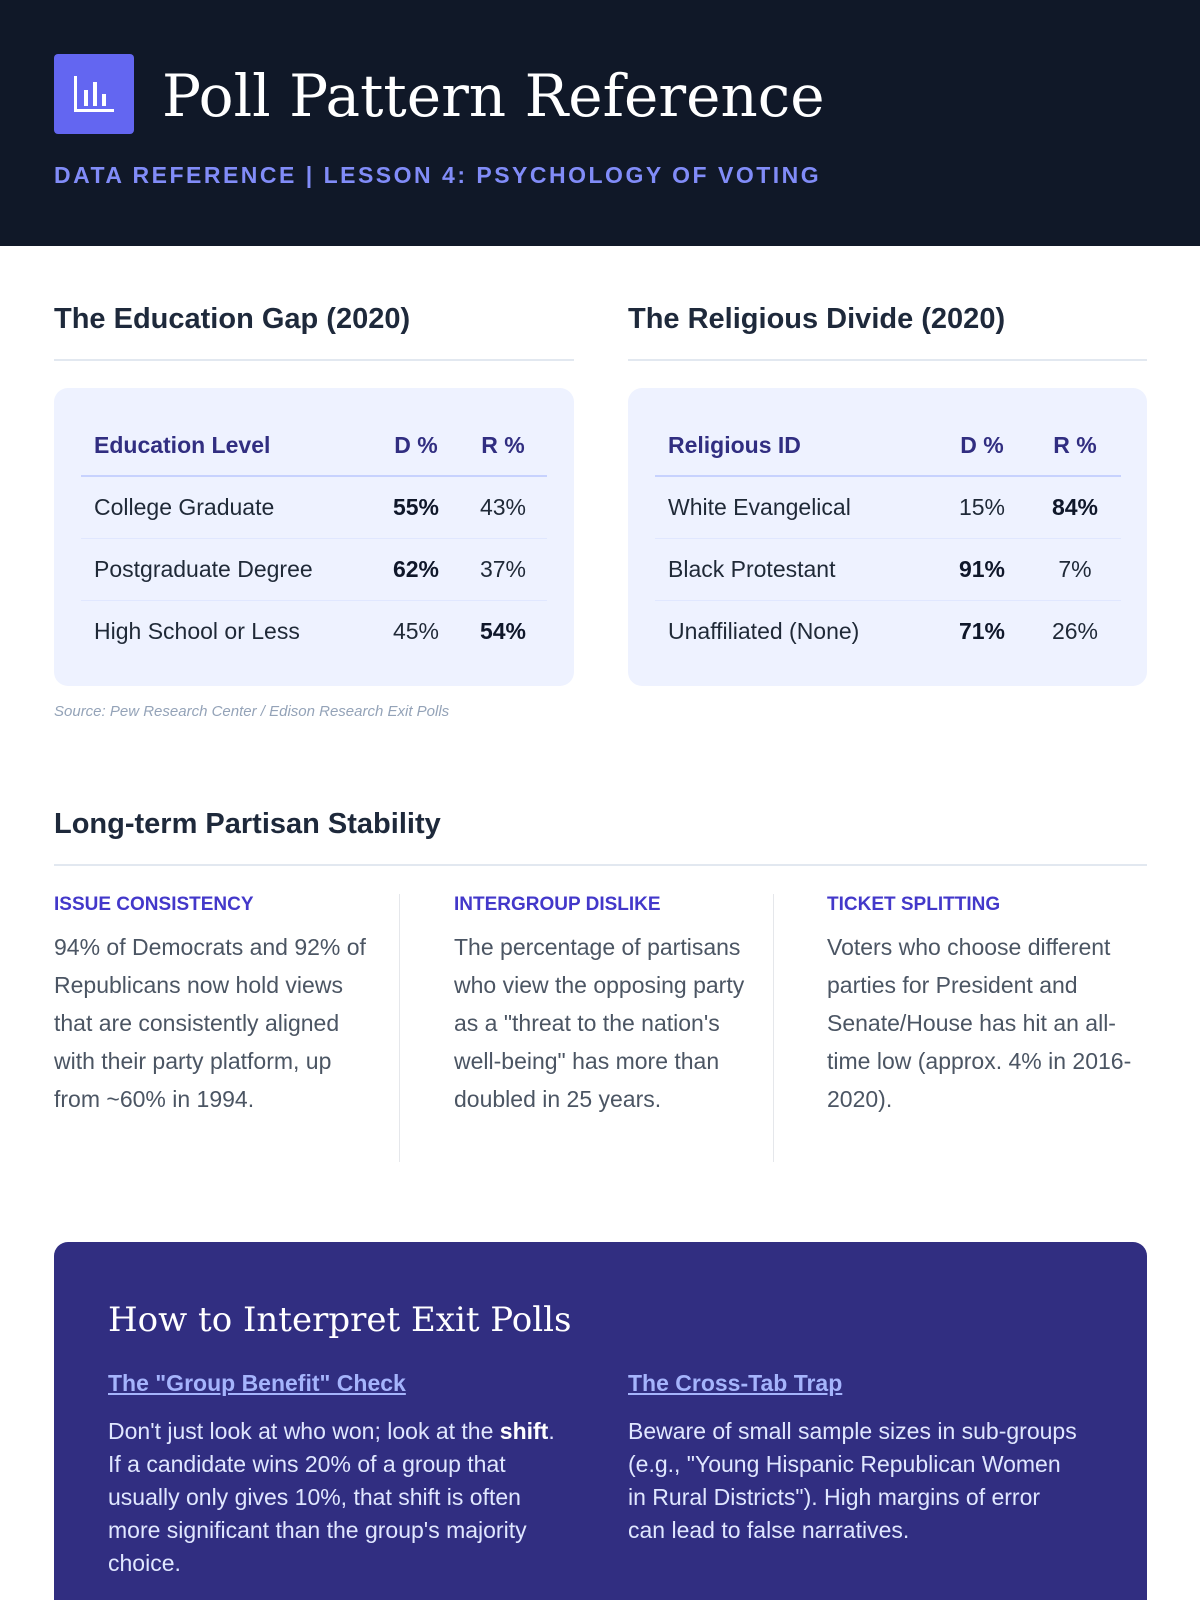  What do you see at coordinates (314, 360) in the screenshot?
I see `education-divider` at bounding box center [314, 360].